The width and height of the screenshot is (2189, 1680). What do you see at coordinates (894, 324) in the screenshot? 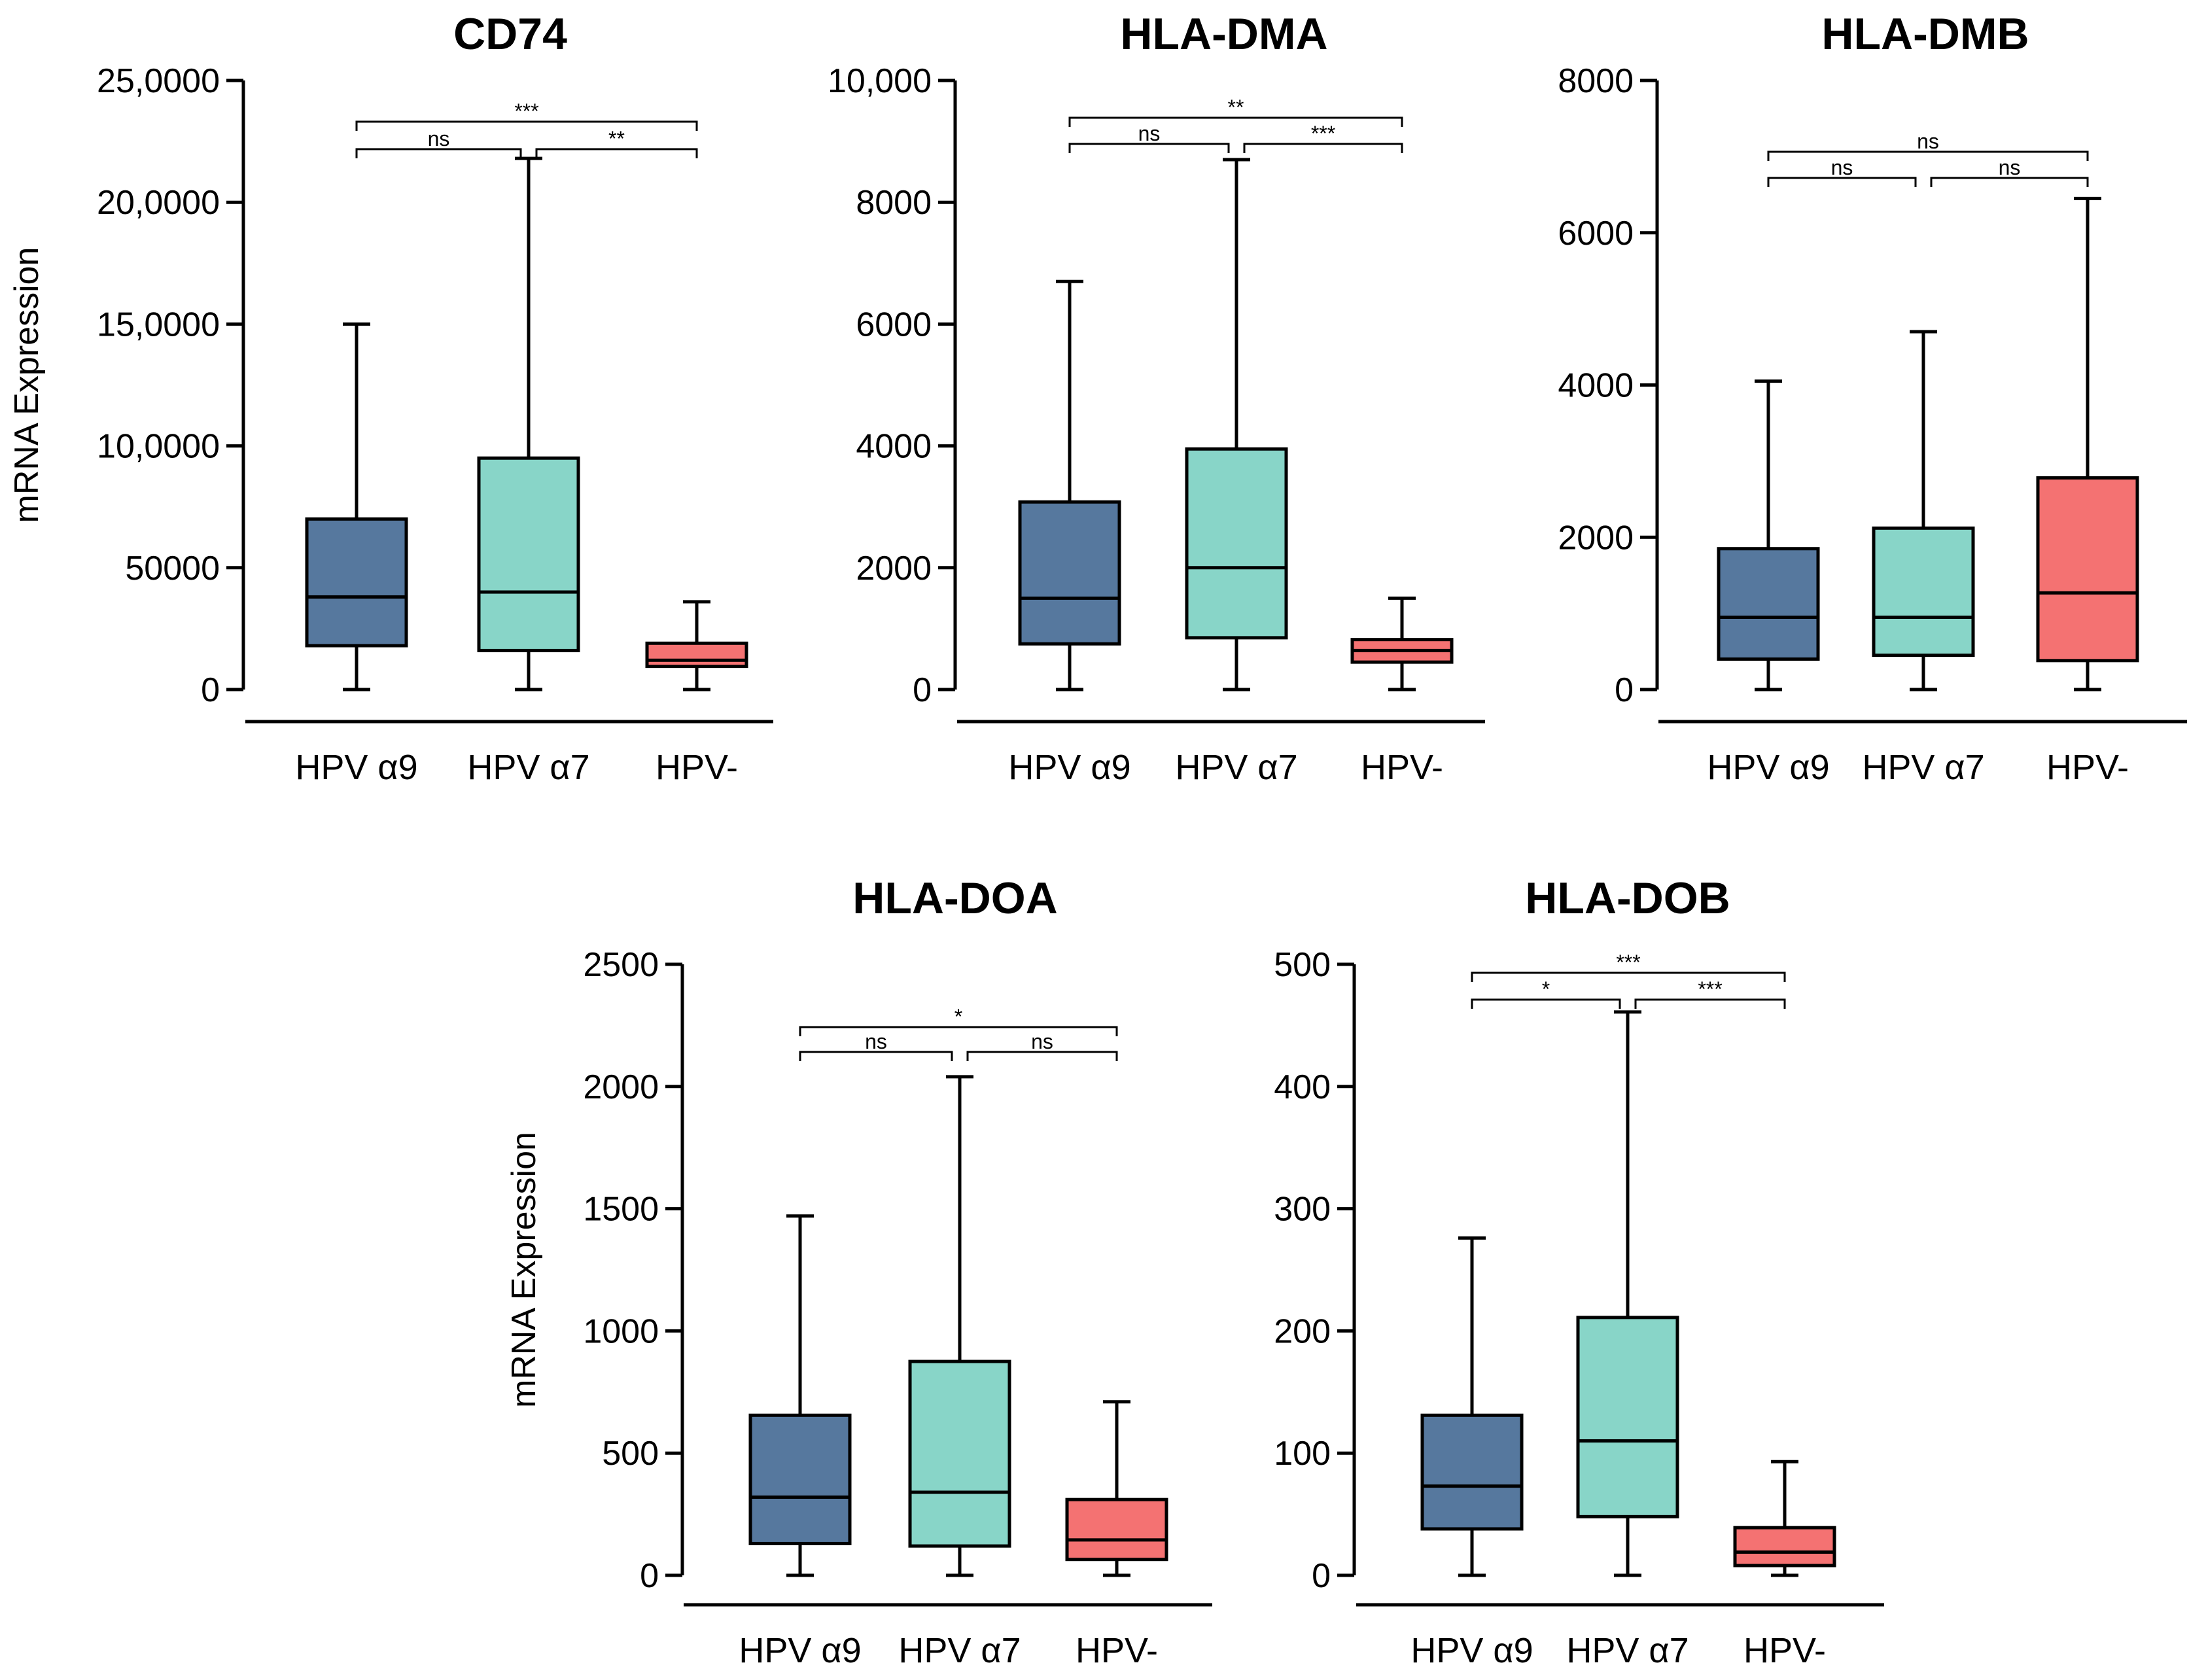
I see `y-tick-label: 6000` at bounding box center [894, 324].